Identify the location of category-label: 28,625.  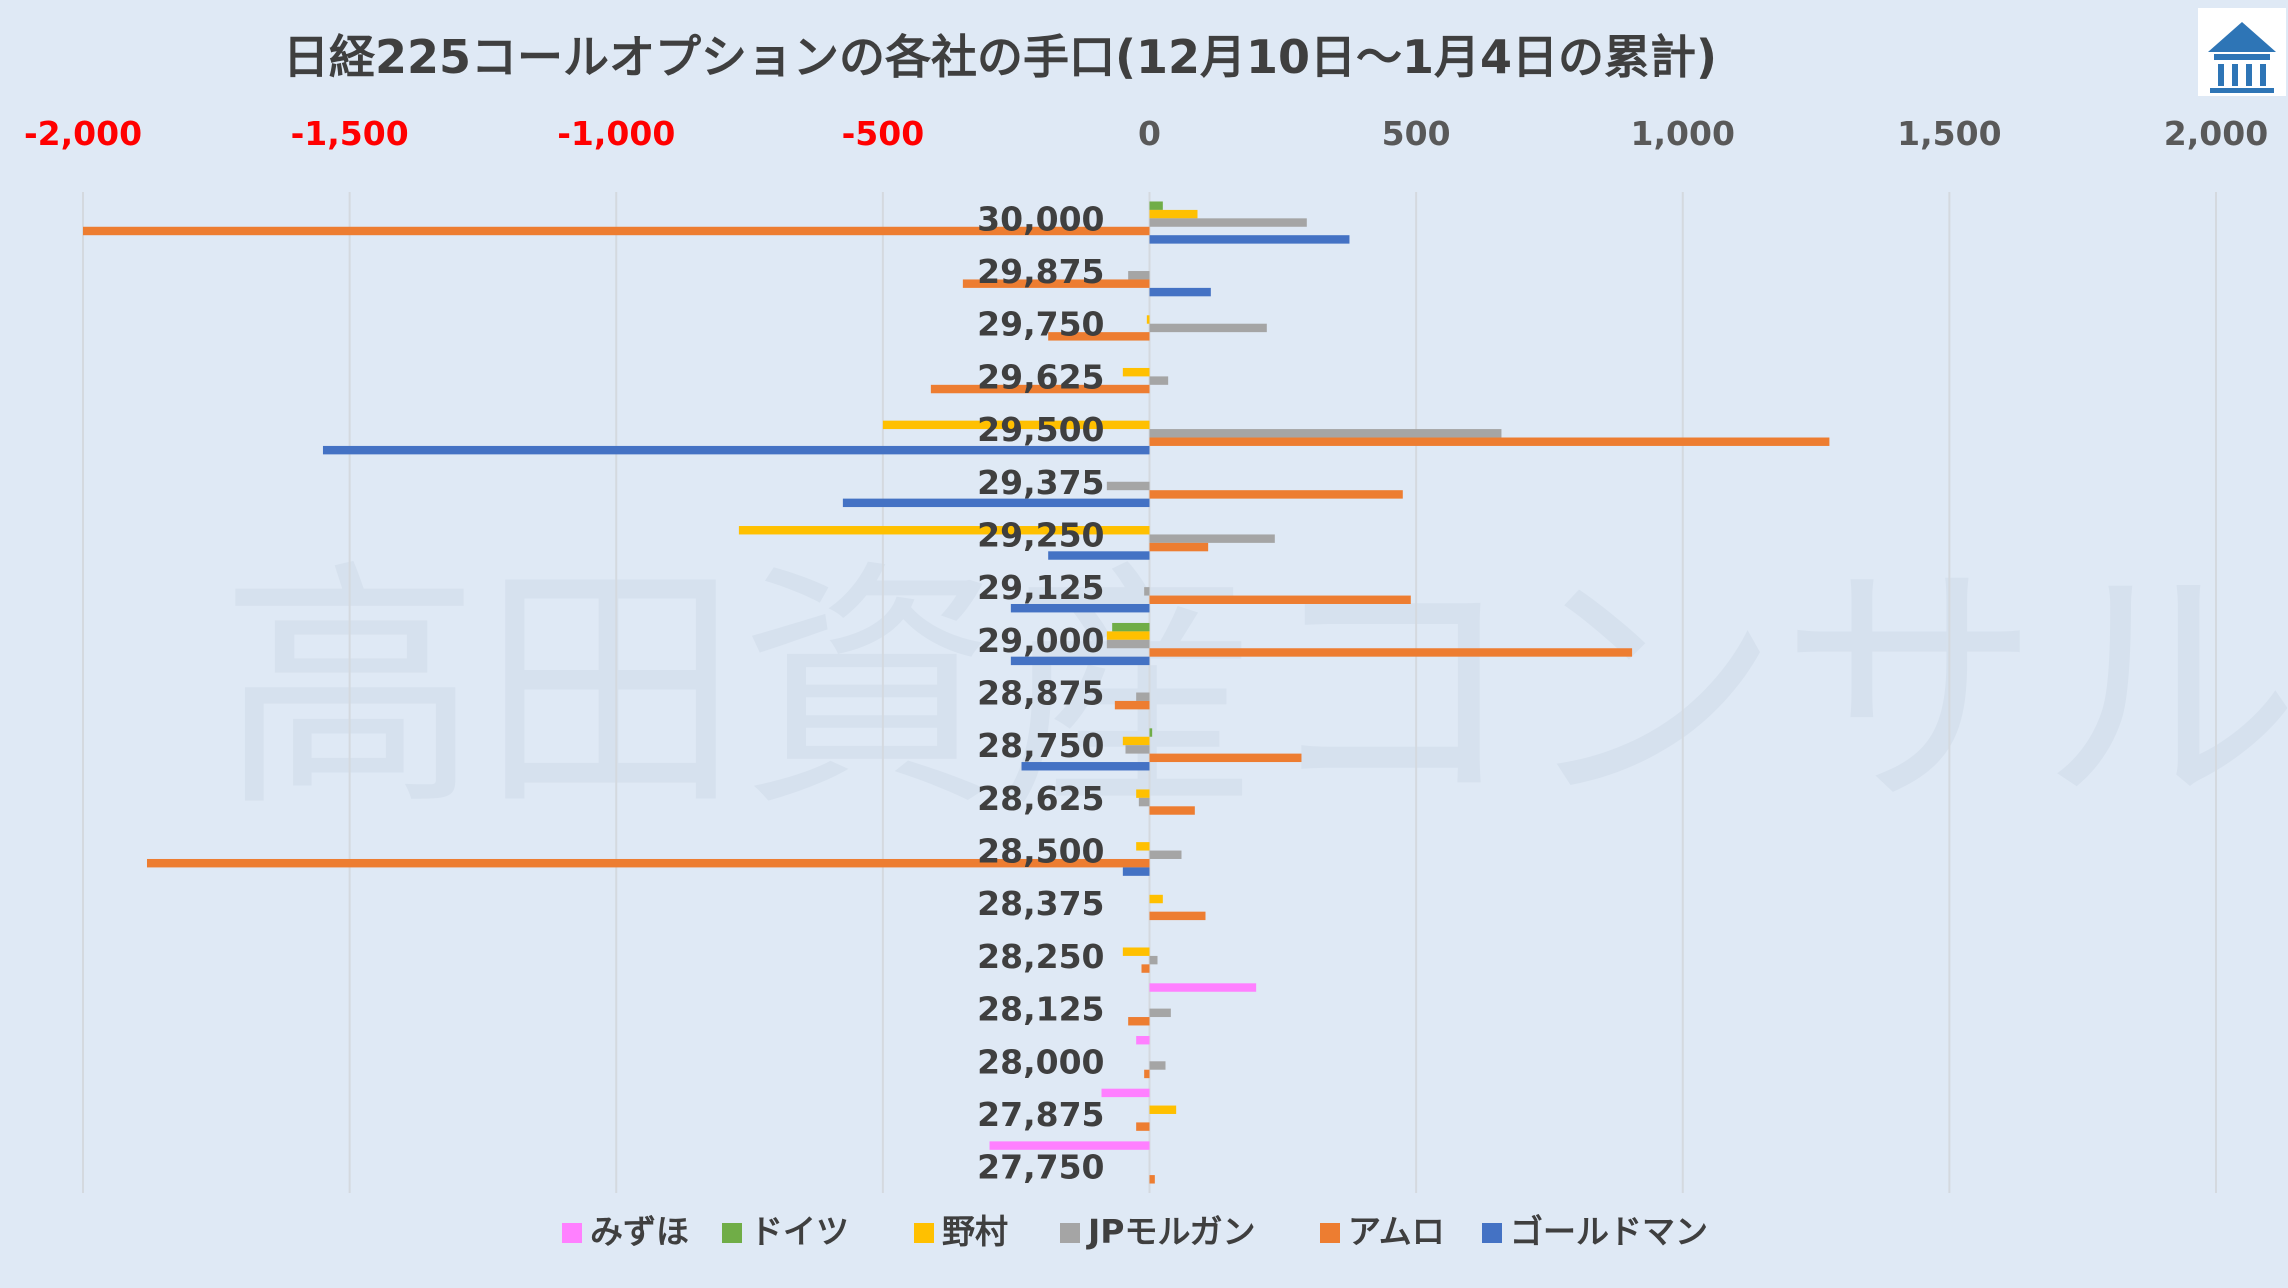
(1040, 798).